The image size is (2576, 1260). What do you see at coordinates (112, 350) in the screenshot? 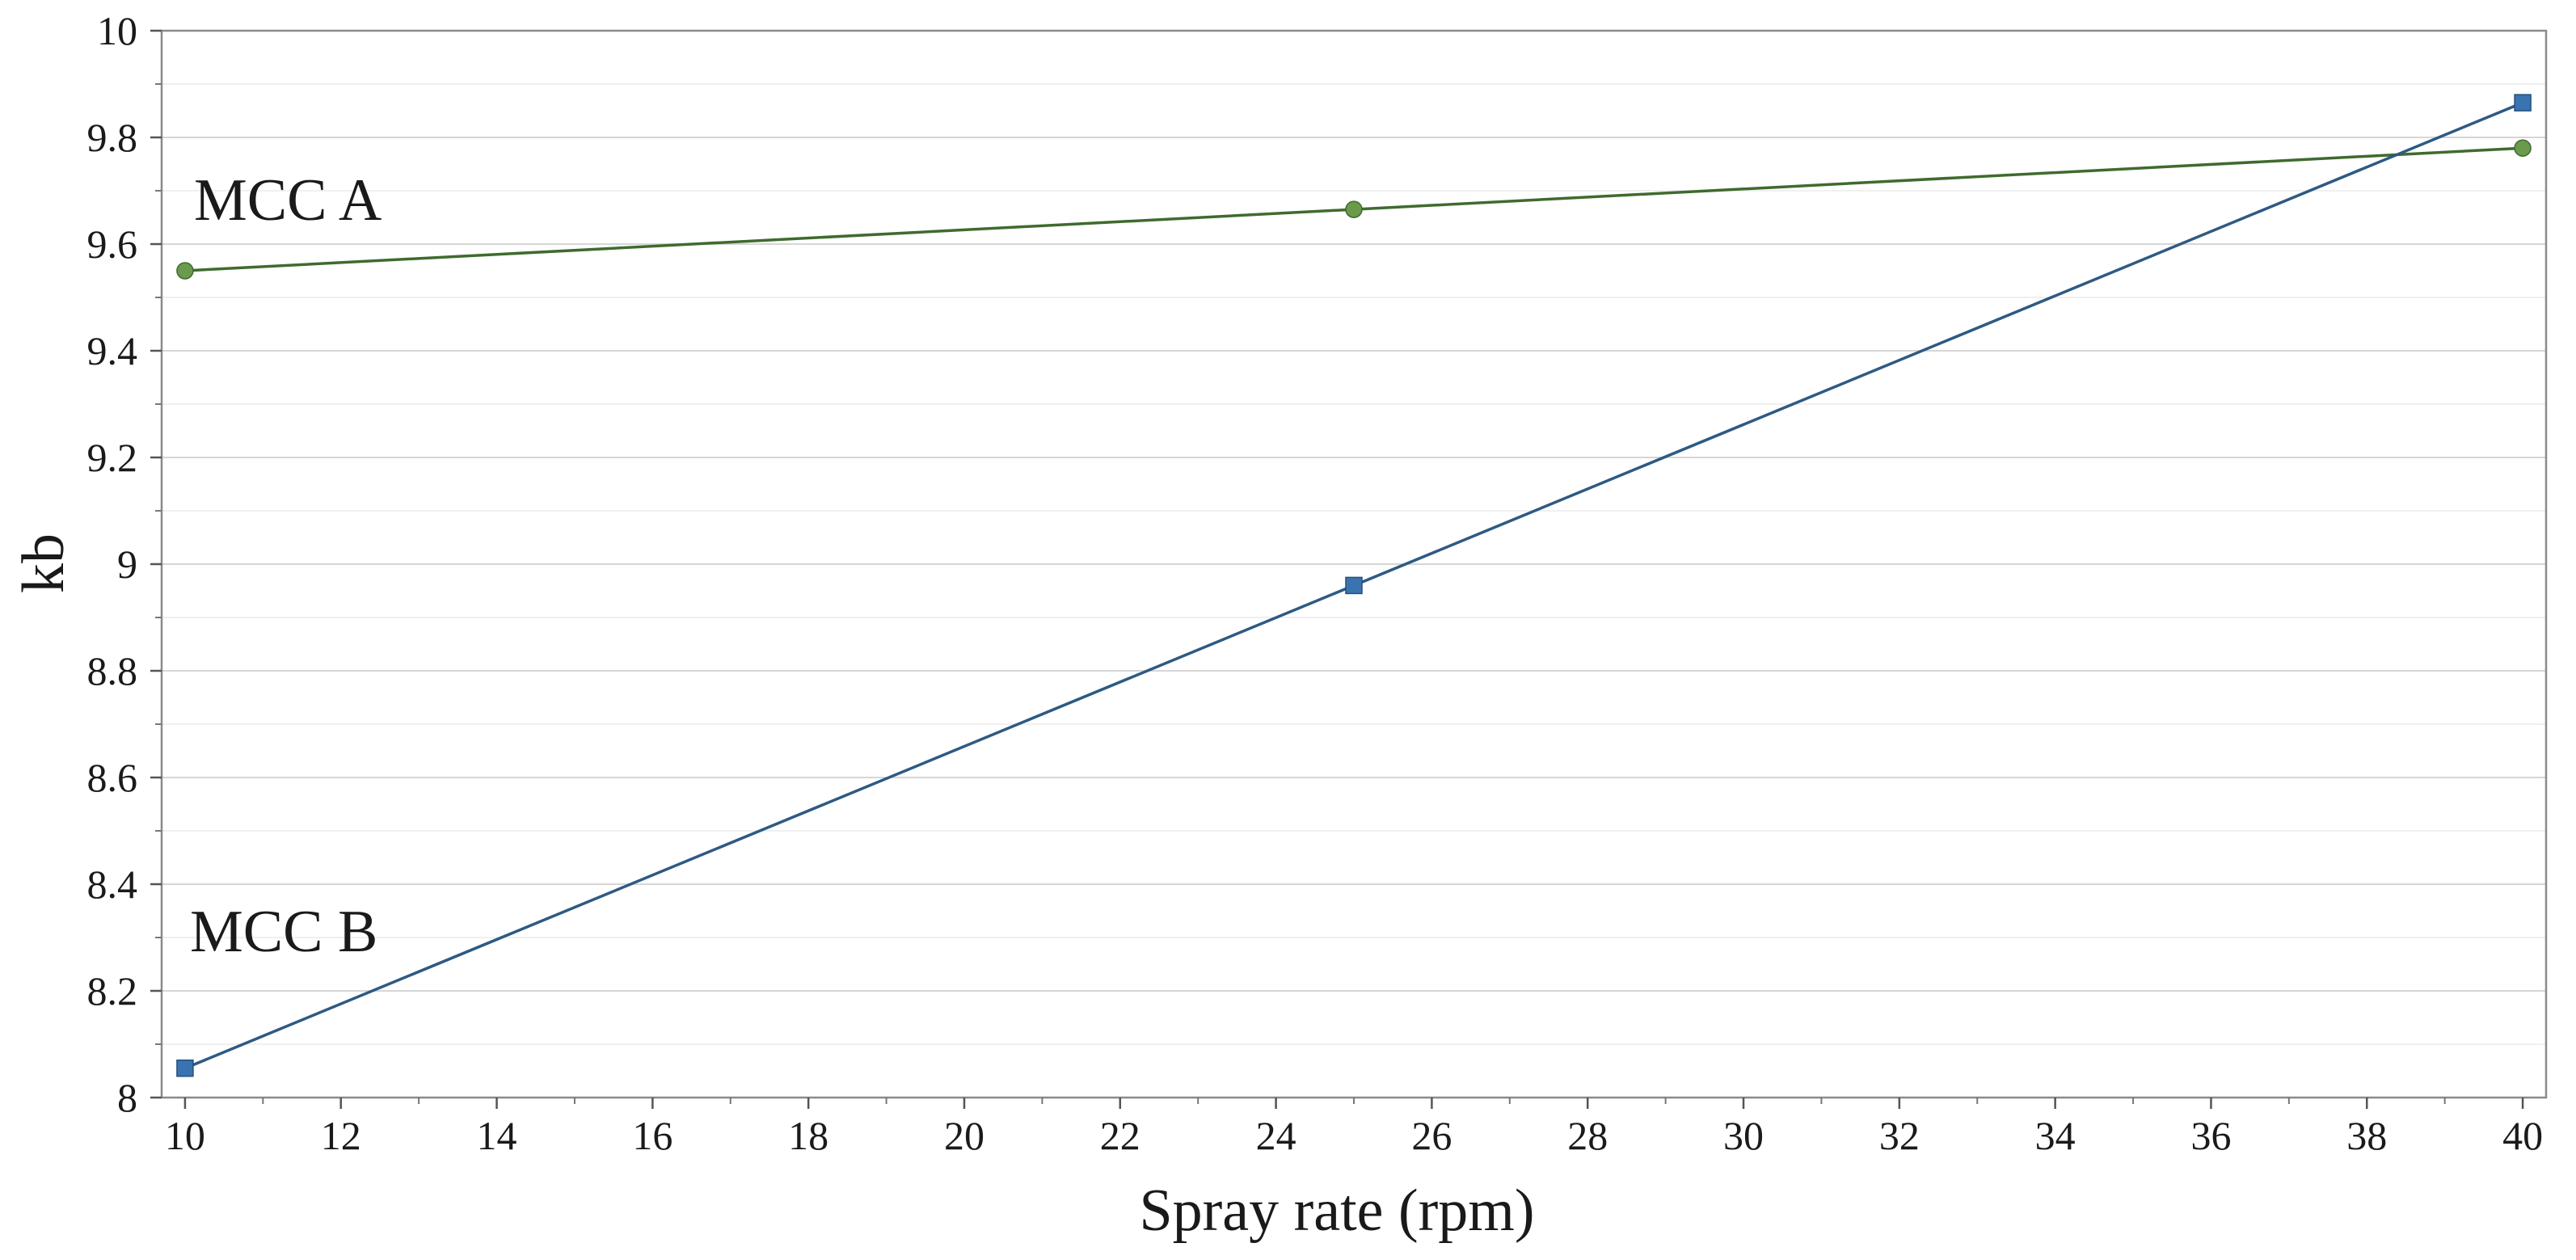
I see `y-tick-label: 9.4` at bounding box center [112, 350].